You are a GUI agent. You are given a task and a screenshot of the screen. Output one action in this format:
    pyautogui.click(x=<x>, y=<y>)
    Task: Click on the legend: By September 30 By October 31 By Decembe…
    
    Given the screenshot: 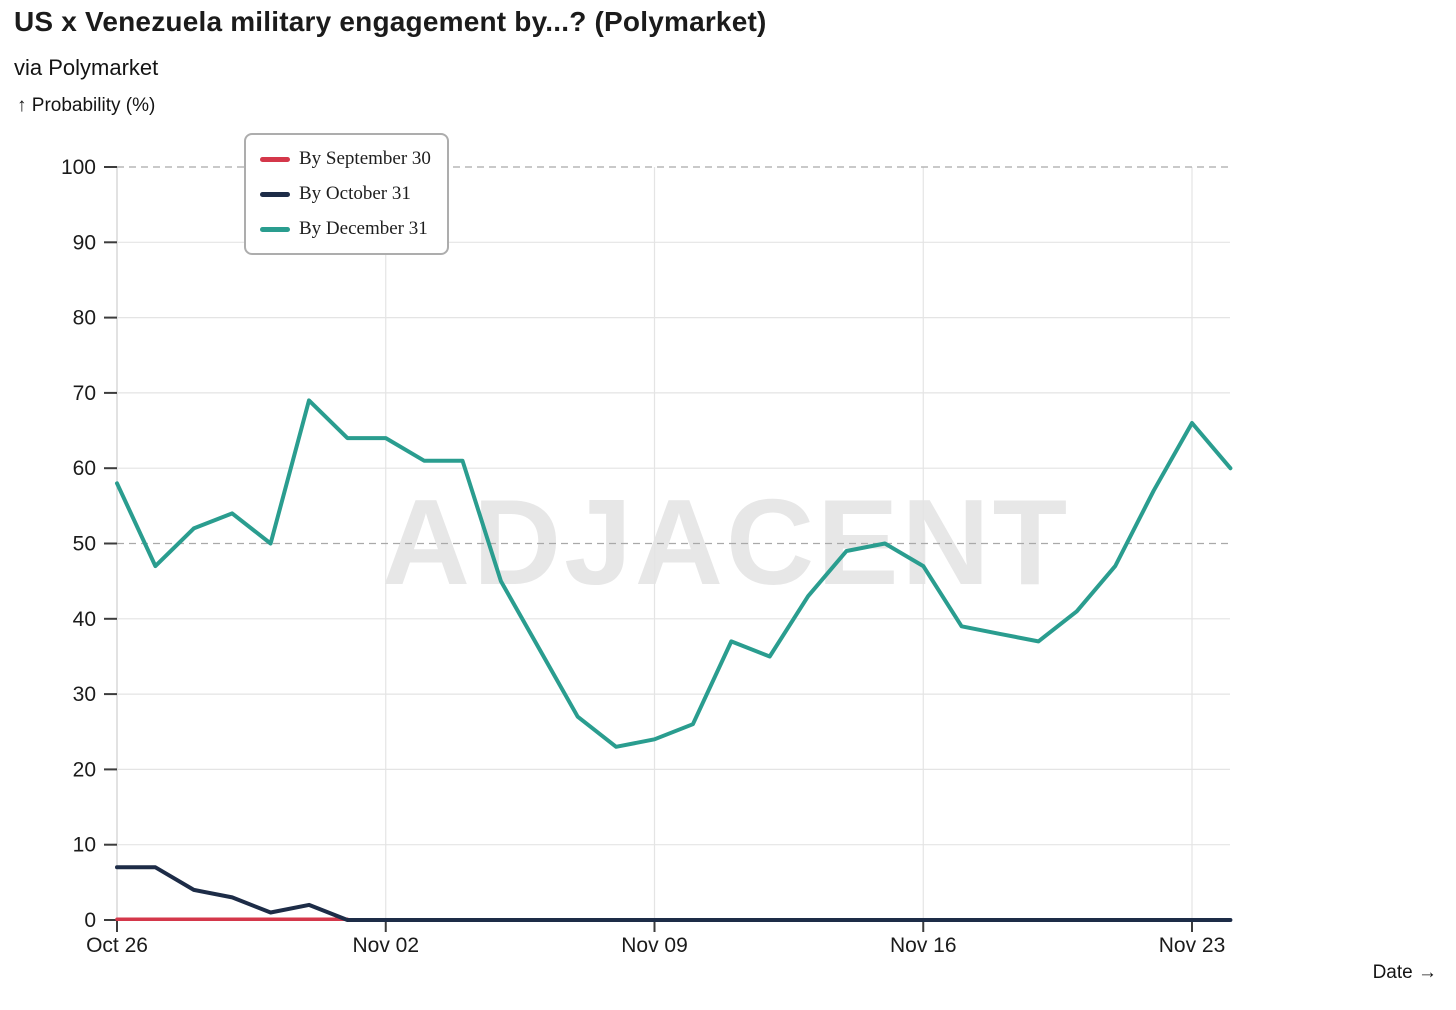 What is the action you would take?
    pyautogui.click(x=346, y=194)
    